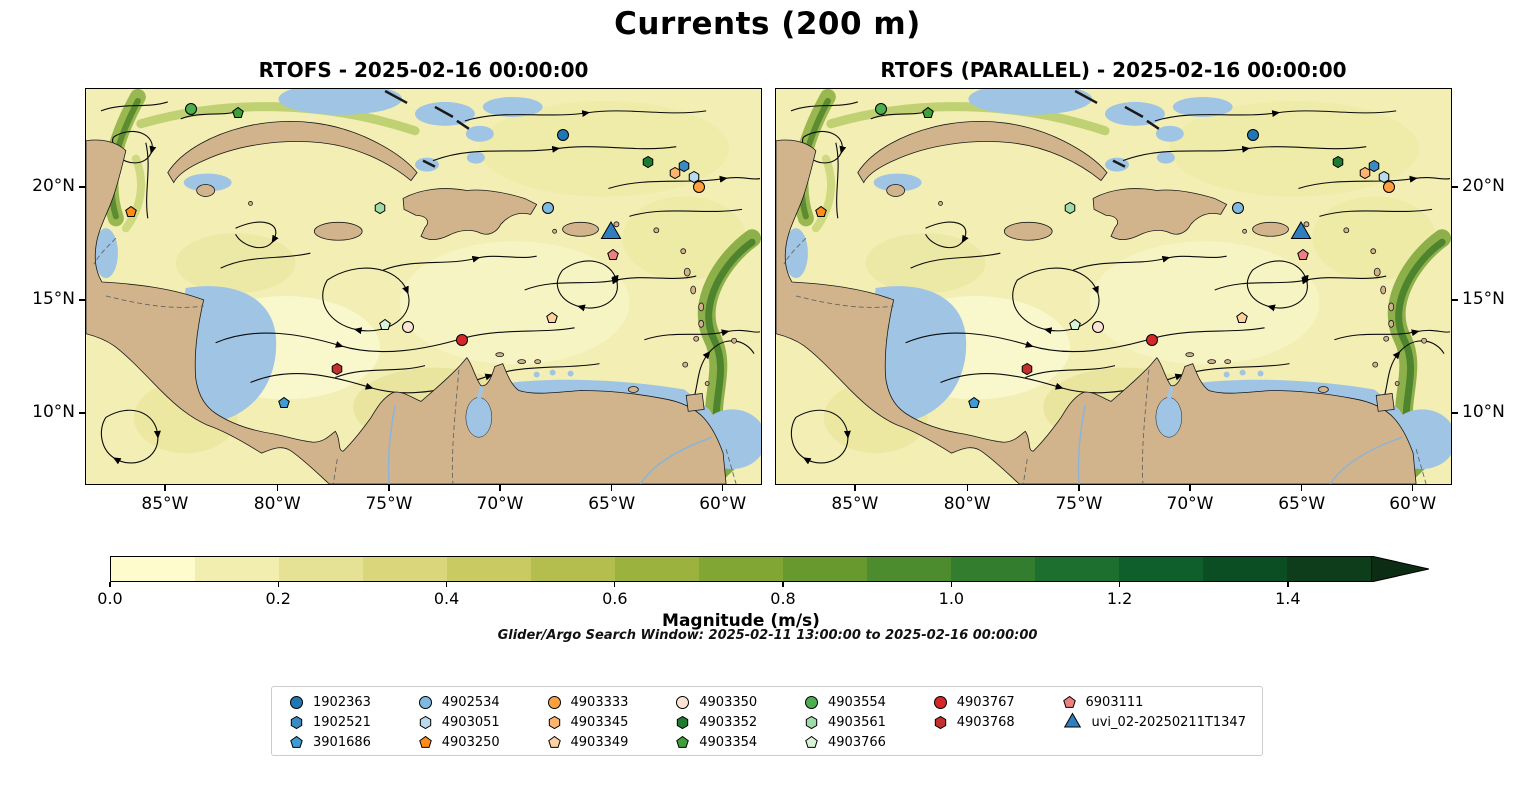 The image size is (1535, 802). I want to click on legend-column: 4902534 4903051 4903250, so click(458, 722).